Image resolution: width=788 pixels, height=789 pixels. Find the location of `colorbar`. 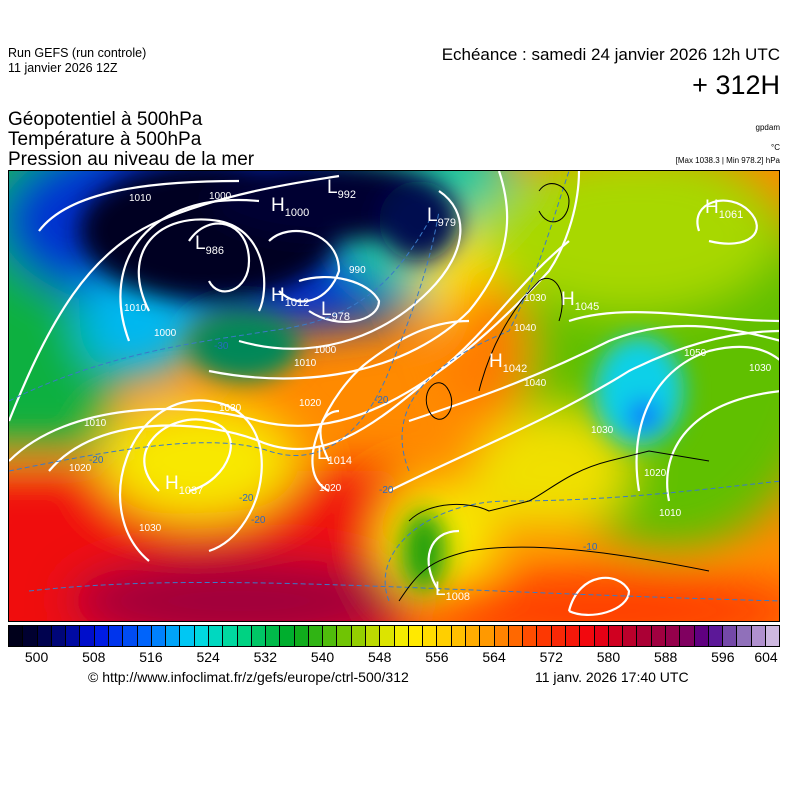

colorbar is located at coordinates (394, 636).